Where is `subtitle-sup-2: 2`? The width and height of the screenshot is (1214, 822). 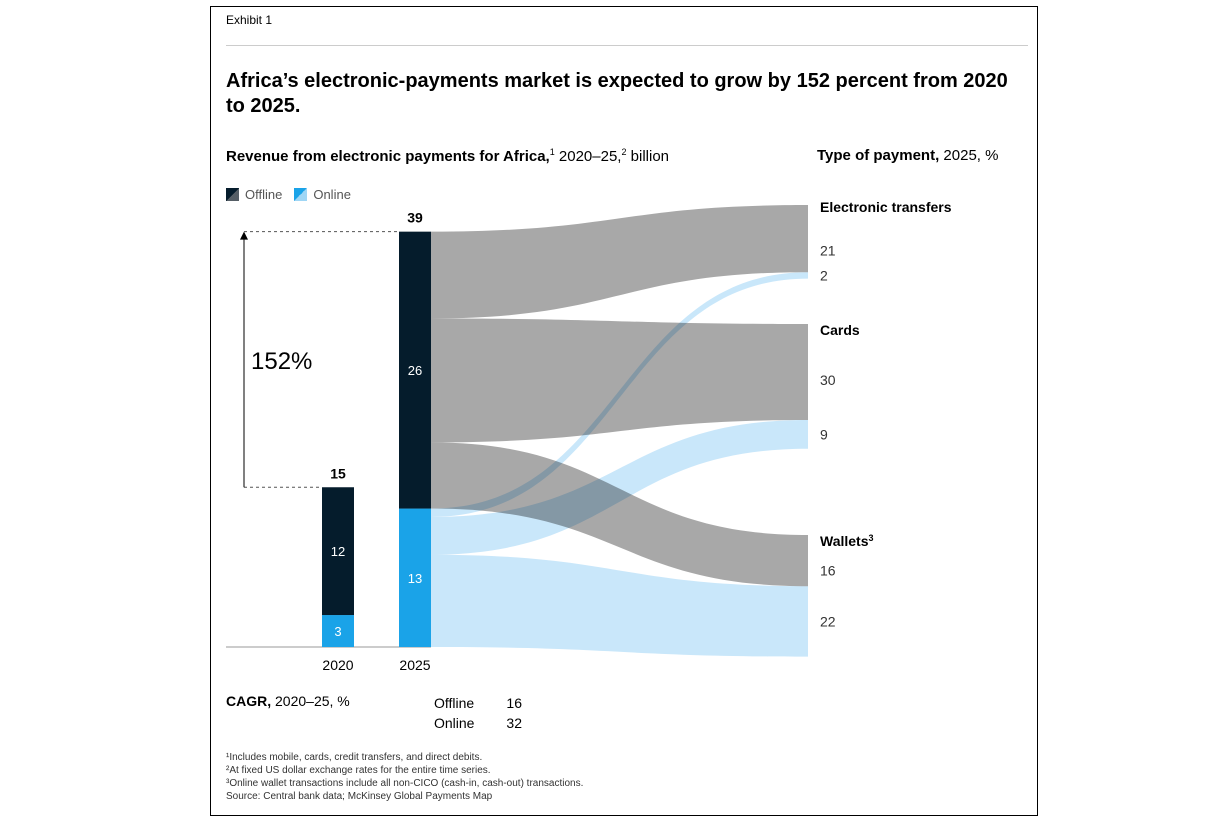
subtitle-sup-2: 2 is located at coordinates (624, 152).